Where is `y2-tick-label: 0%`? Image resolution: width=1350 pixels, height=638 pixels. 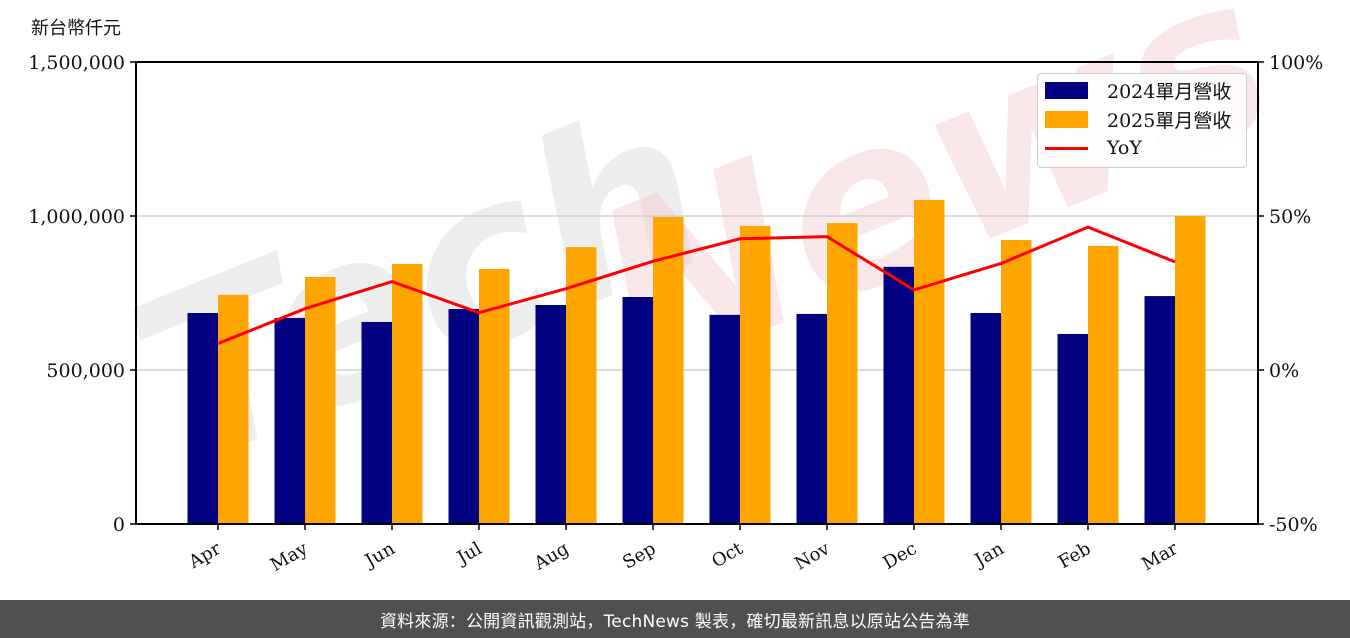 y2-tick-label: 0% is located at coordinates (1284, 371).